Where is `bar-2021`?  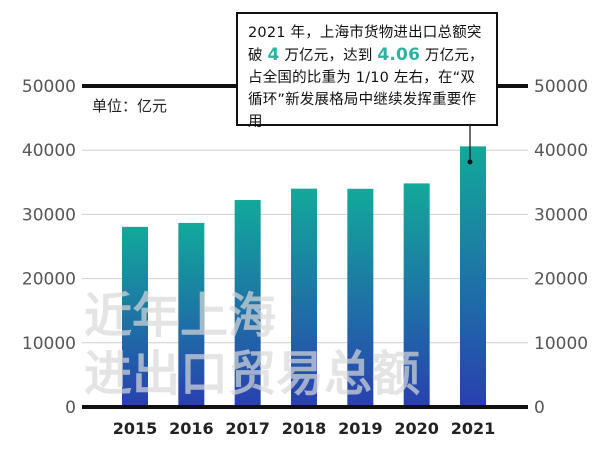
bar-2021 is located at coordinates (473, 276).